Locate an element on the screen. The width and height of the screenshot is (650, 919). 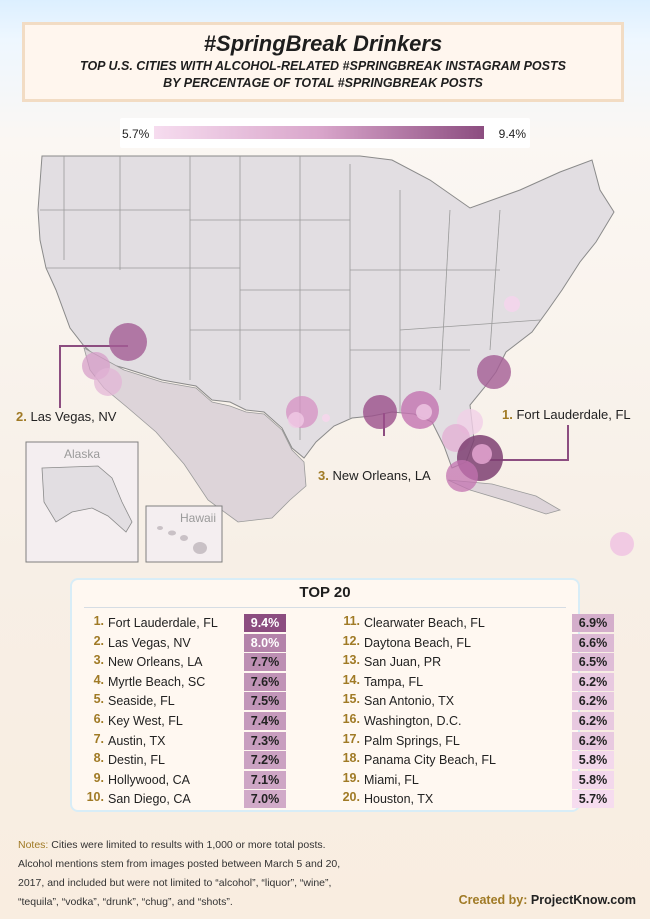
row-city: Panama City Beach, FL is located at coordinates (430, 760).